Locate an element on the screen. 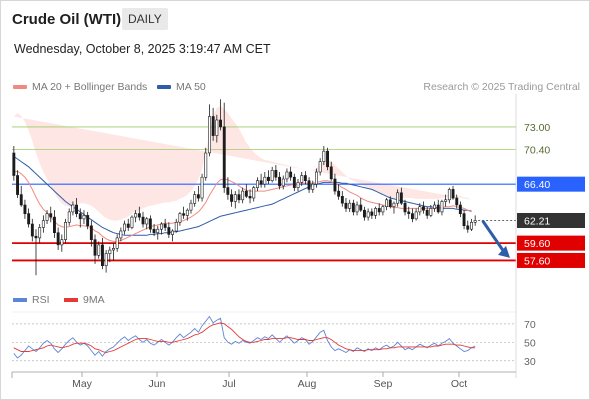 The image size is (590, 400). level-label-59.60: 59.60 is located at coordinates (537, 244).